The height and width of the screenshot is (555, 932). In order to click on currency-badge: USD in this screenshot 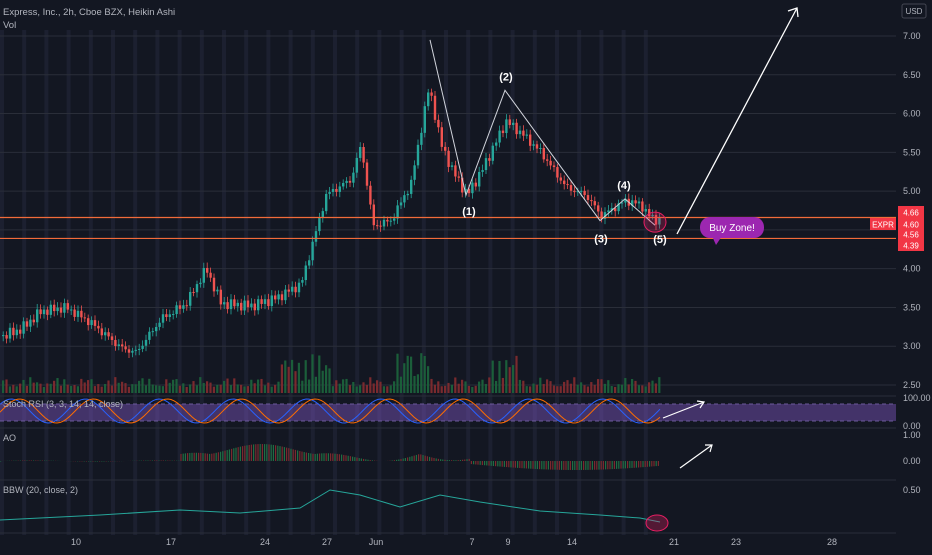, I will do `click(914, 11)`.